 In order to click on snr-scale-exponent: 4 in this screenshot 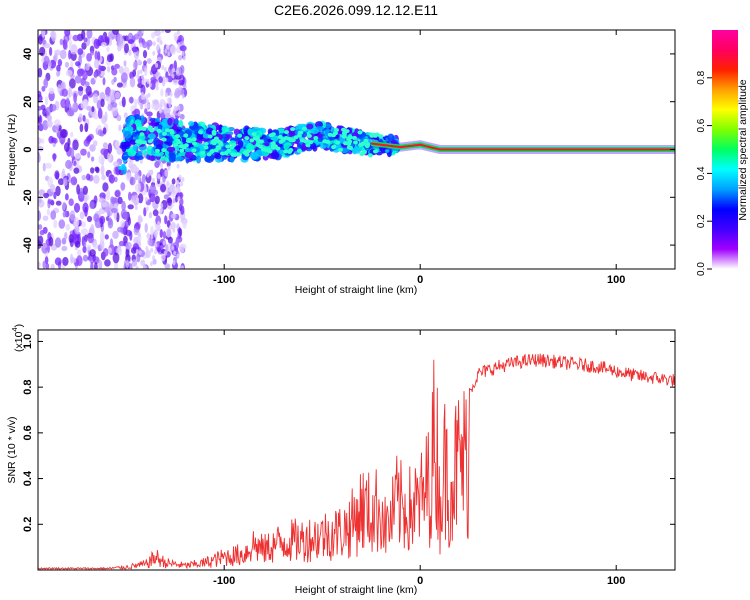, I will do `click(14, 329)`.